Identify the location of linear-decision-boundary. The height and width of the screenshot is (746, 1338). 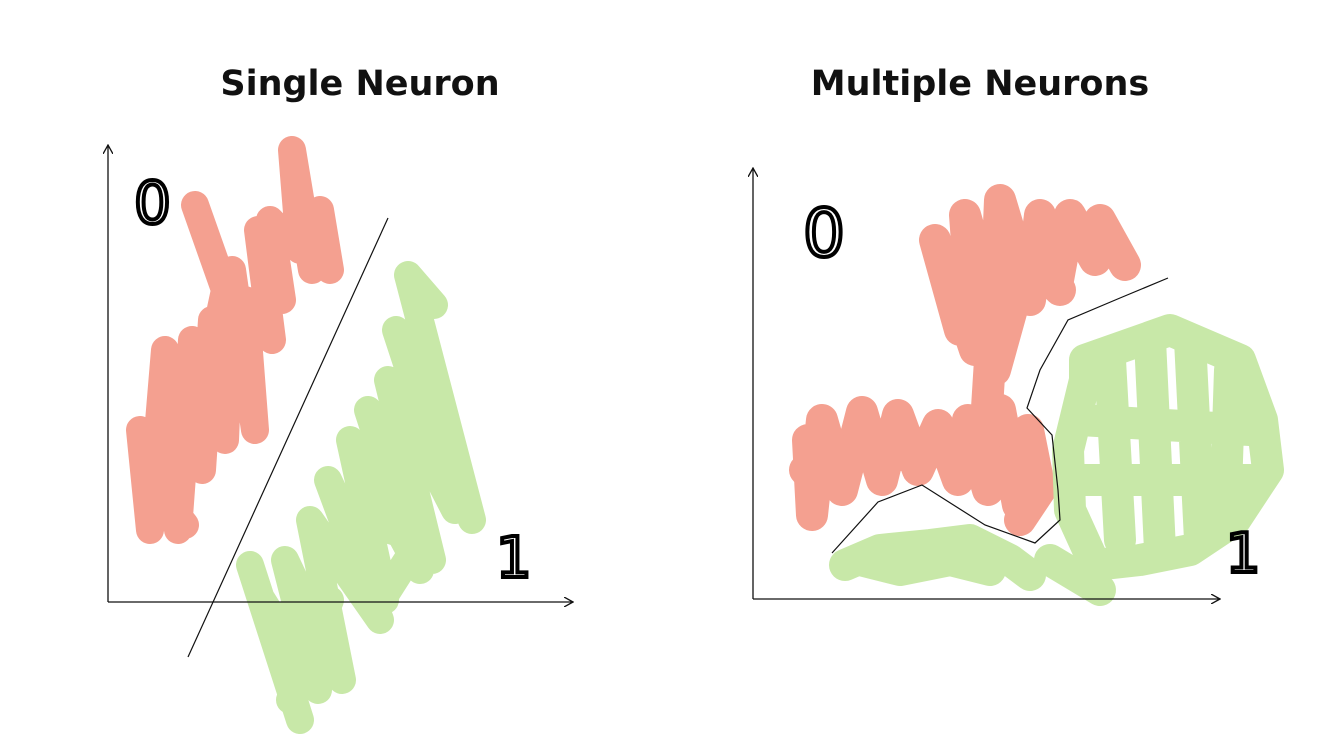
(288, 437).